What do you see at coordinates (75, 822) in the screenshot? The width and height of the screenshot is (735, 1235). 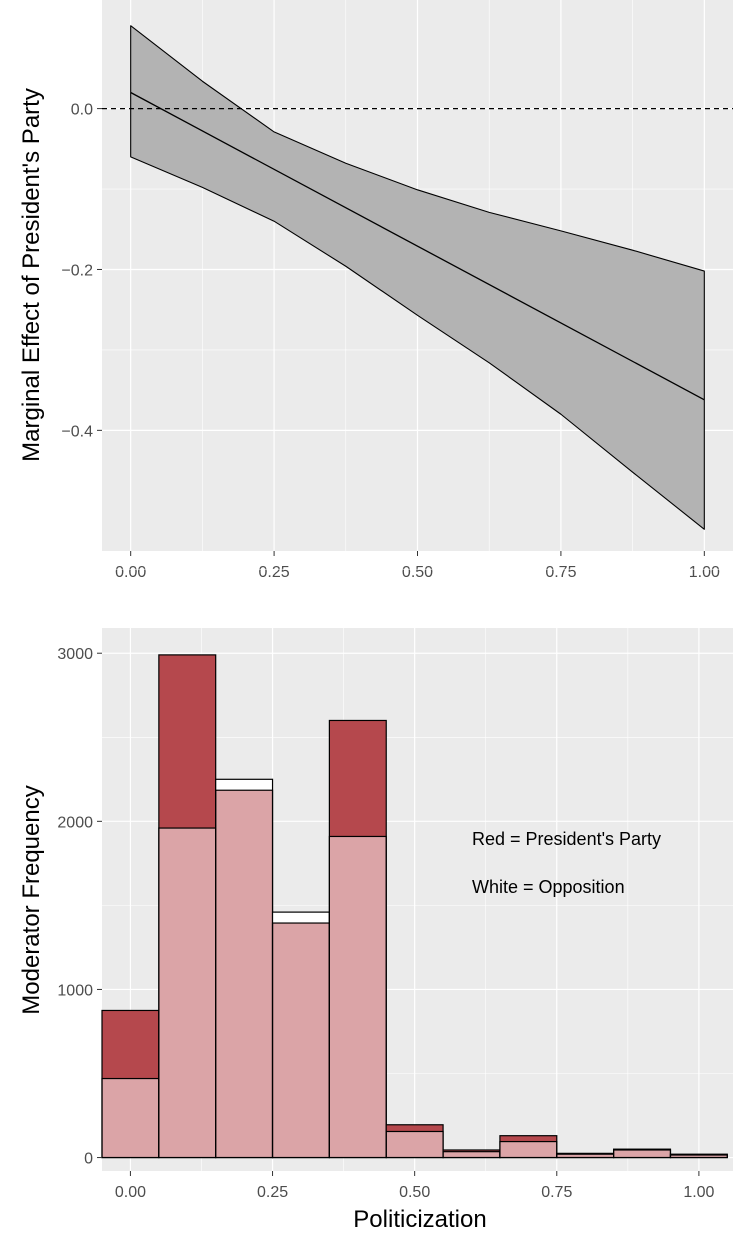 I see `y-tick-label: 2000` at bounding box center [75, 822].